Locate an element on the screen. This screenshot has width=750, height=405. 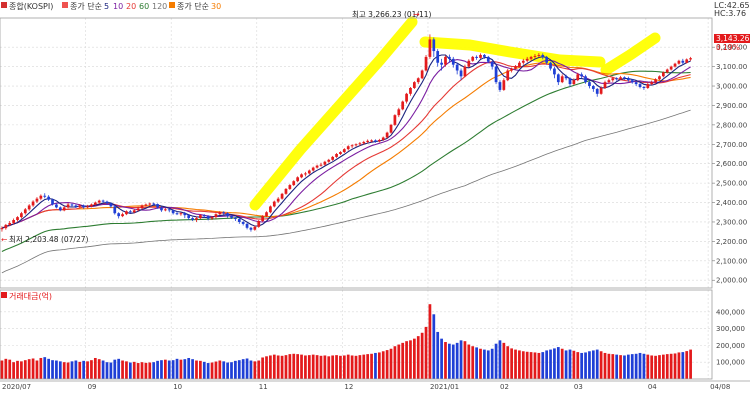
price-tick-label: 2,900.00 is located at coordinates (731, 106).